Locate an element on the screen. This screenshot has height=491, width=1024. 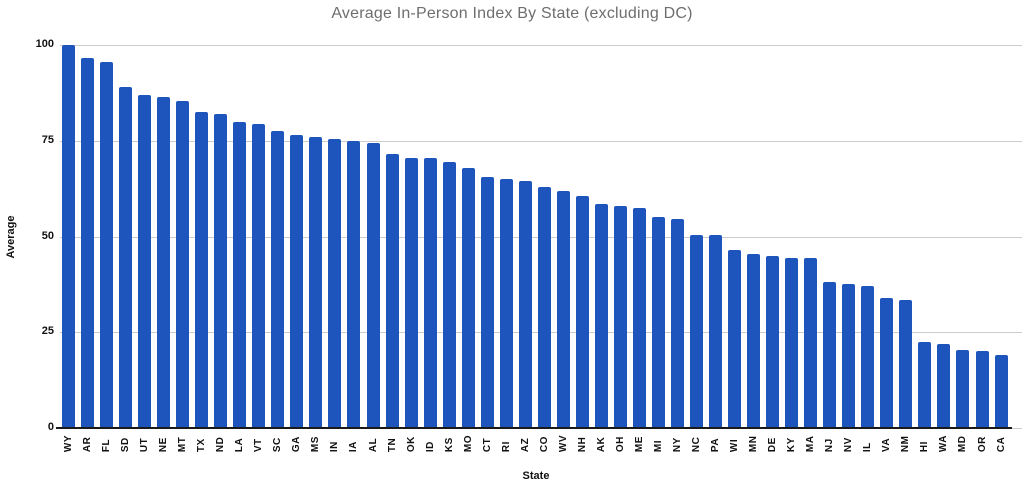
x-tick-label-GA: GA is located at coordinates (297, 444).